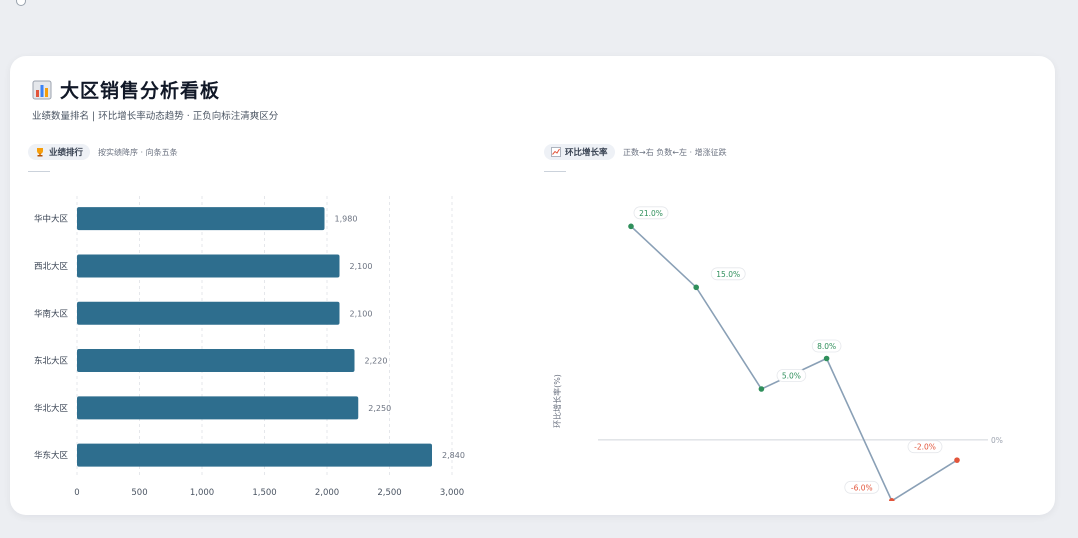  I want to click on bar-value-label: 2,250, so click(379, 408).